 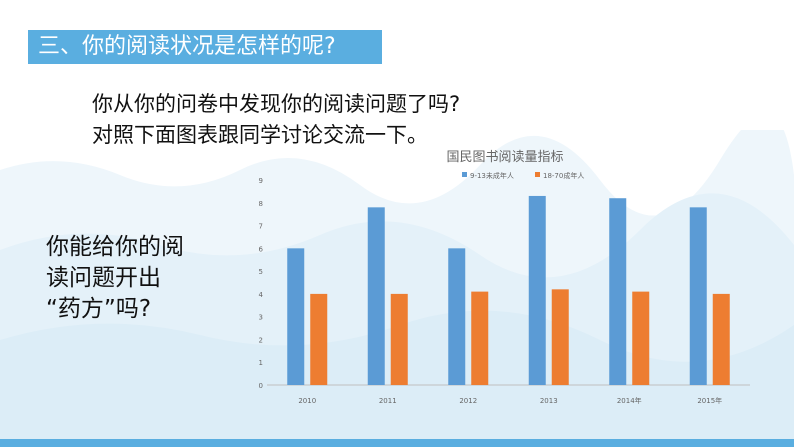 What do you see at coordinates (468, 401) in the screenshot?
I see `x-tick-label: 2012` at bounding box center [468, 401].